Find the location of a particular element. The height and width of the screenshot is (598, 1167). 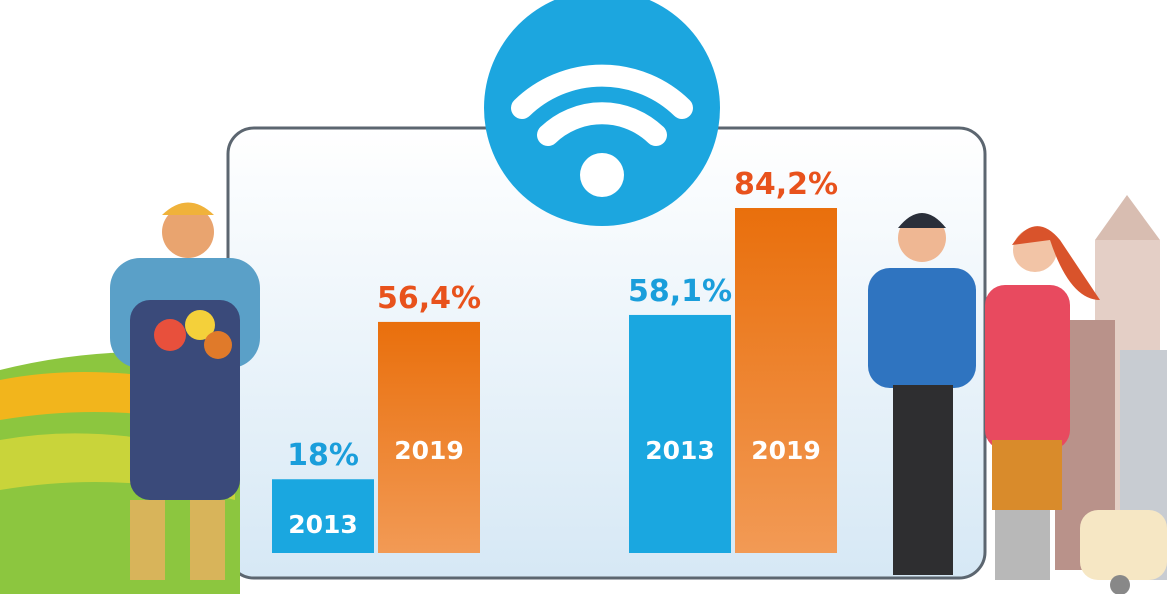

value-label: 18% is located at coordinates (323, 455).